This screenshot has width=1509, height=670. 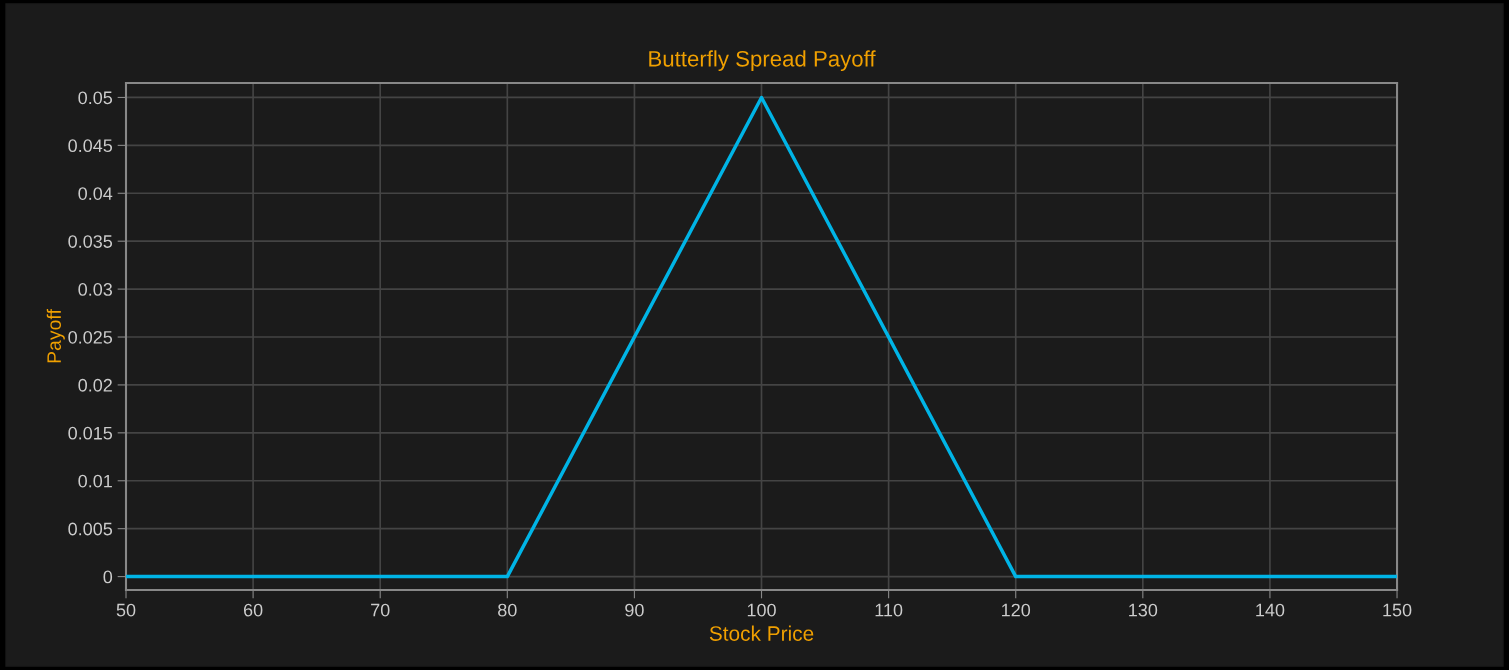 I want to click on x-tick-label: 130, so click(x=1143, y=610).